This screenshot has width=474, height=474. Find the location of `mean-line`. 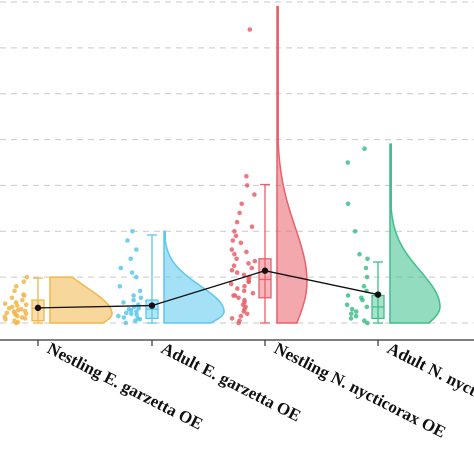

mean-line is located at coordinates (208, 289).